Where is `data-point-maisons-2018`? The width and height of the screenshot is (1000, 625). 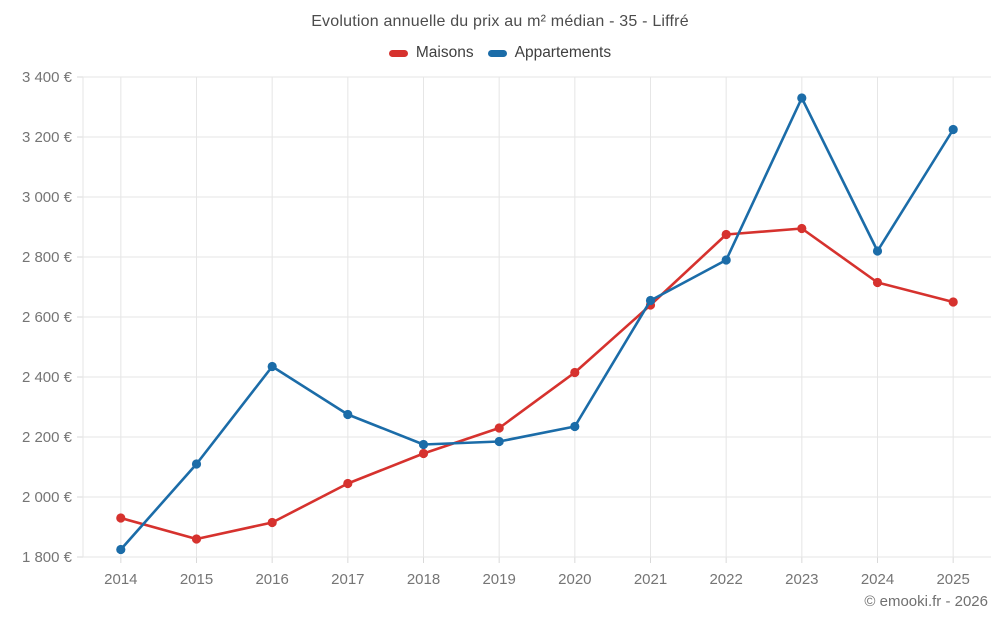 data-point-maisons-2018 is located at coordinates (423, 453).